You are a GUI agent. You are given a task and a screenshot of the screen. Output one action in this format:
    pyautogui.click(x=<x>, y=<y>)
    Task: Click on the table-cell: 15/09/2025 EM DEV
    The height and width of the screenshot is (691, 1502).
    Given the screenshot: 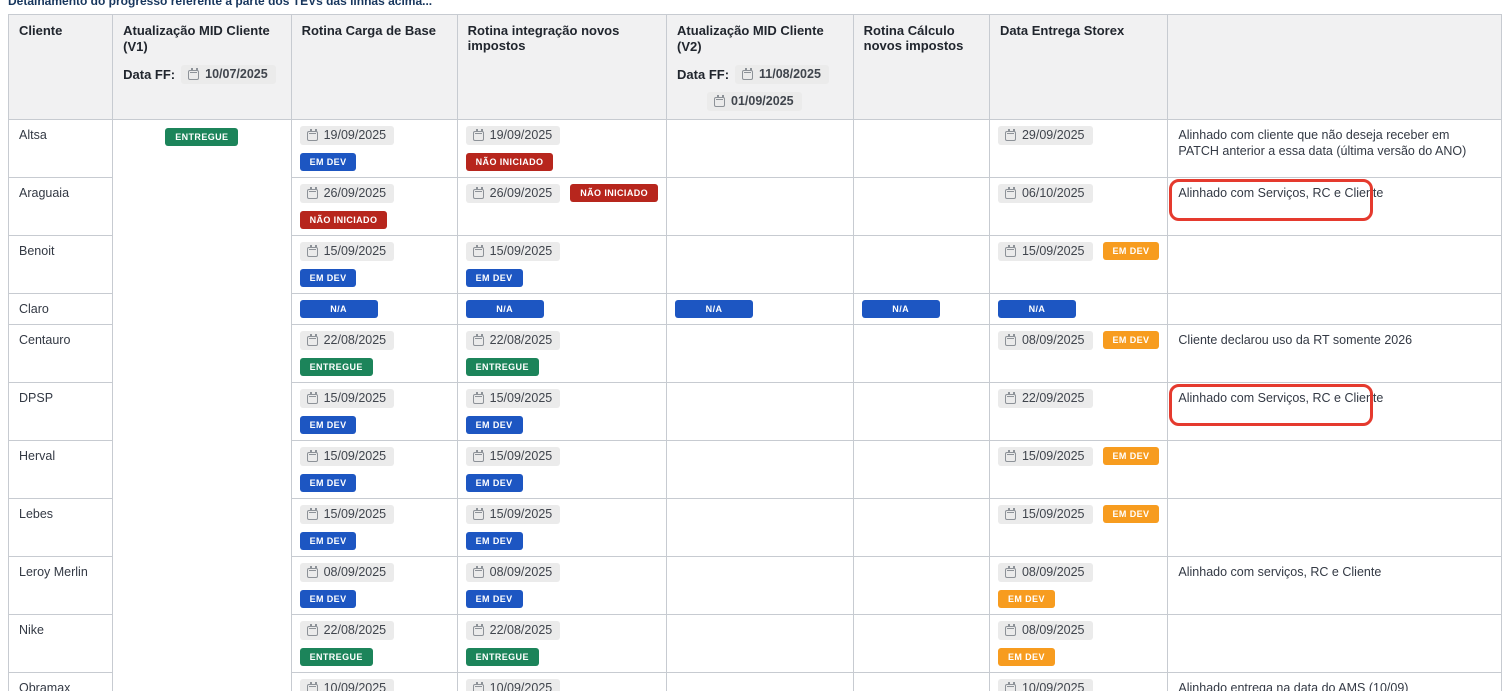 What is the action you would take?
    pyautogui.click(x=374, y=469)
    